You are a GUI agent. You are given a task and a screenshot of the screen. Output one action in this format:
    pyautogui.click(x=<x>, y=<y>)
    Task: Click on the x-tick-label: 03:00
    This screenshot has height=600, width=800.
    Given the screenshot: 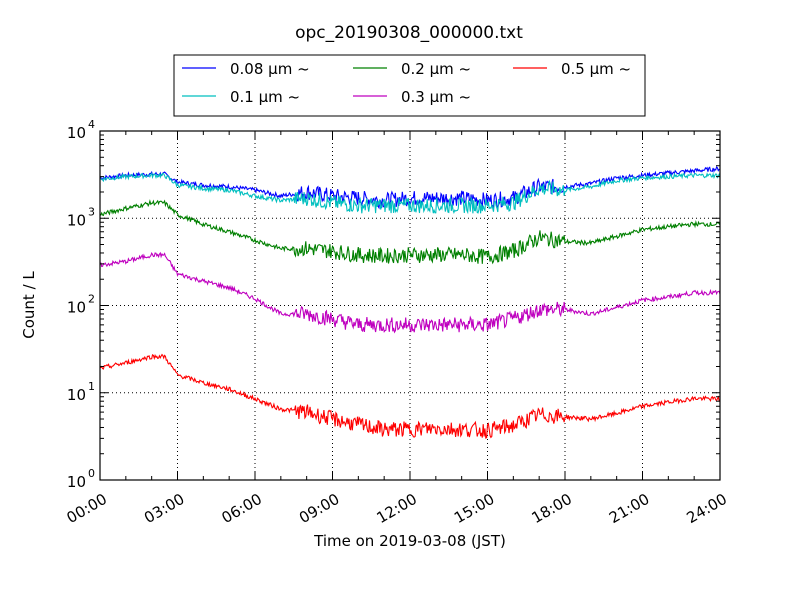 What is the action you would take?
    pyautogui.click(x=164, y=508)
    